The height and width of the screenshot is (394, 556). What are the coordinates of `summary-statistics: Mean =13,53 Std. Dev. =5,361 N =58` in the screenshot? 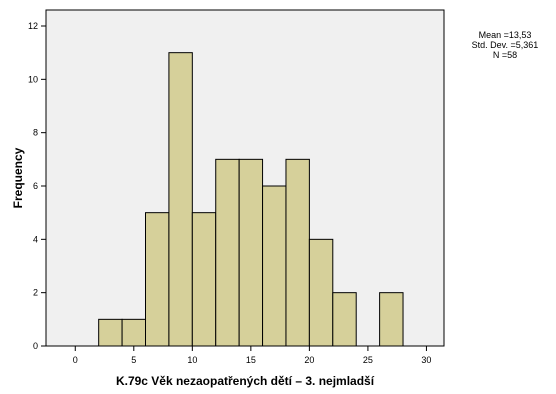 It's located at (505, 45).